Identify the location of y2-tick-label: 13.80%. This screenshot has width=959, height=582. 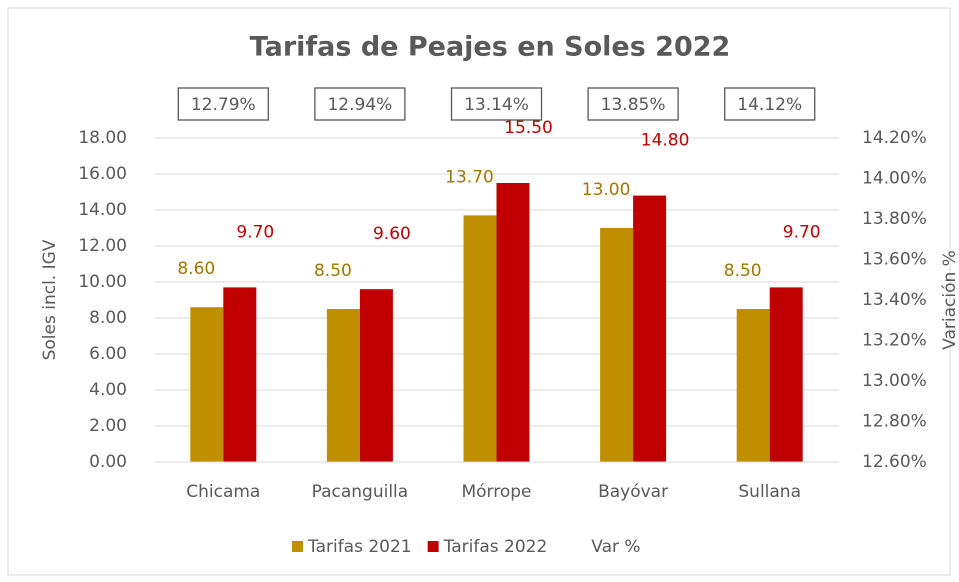
(894, 219).